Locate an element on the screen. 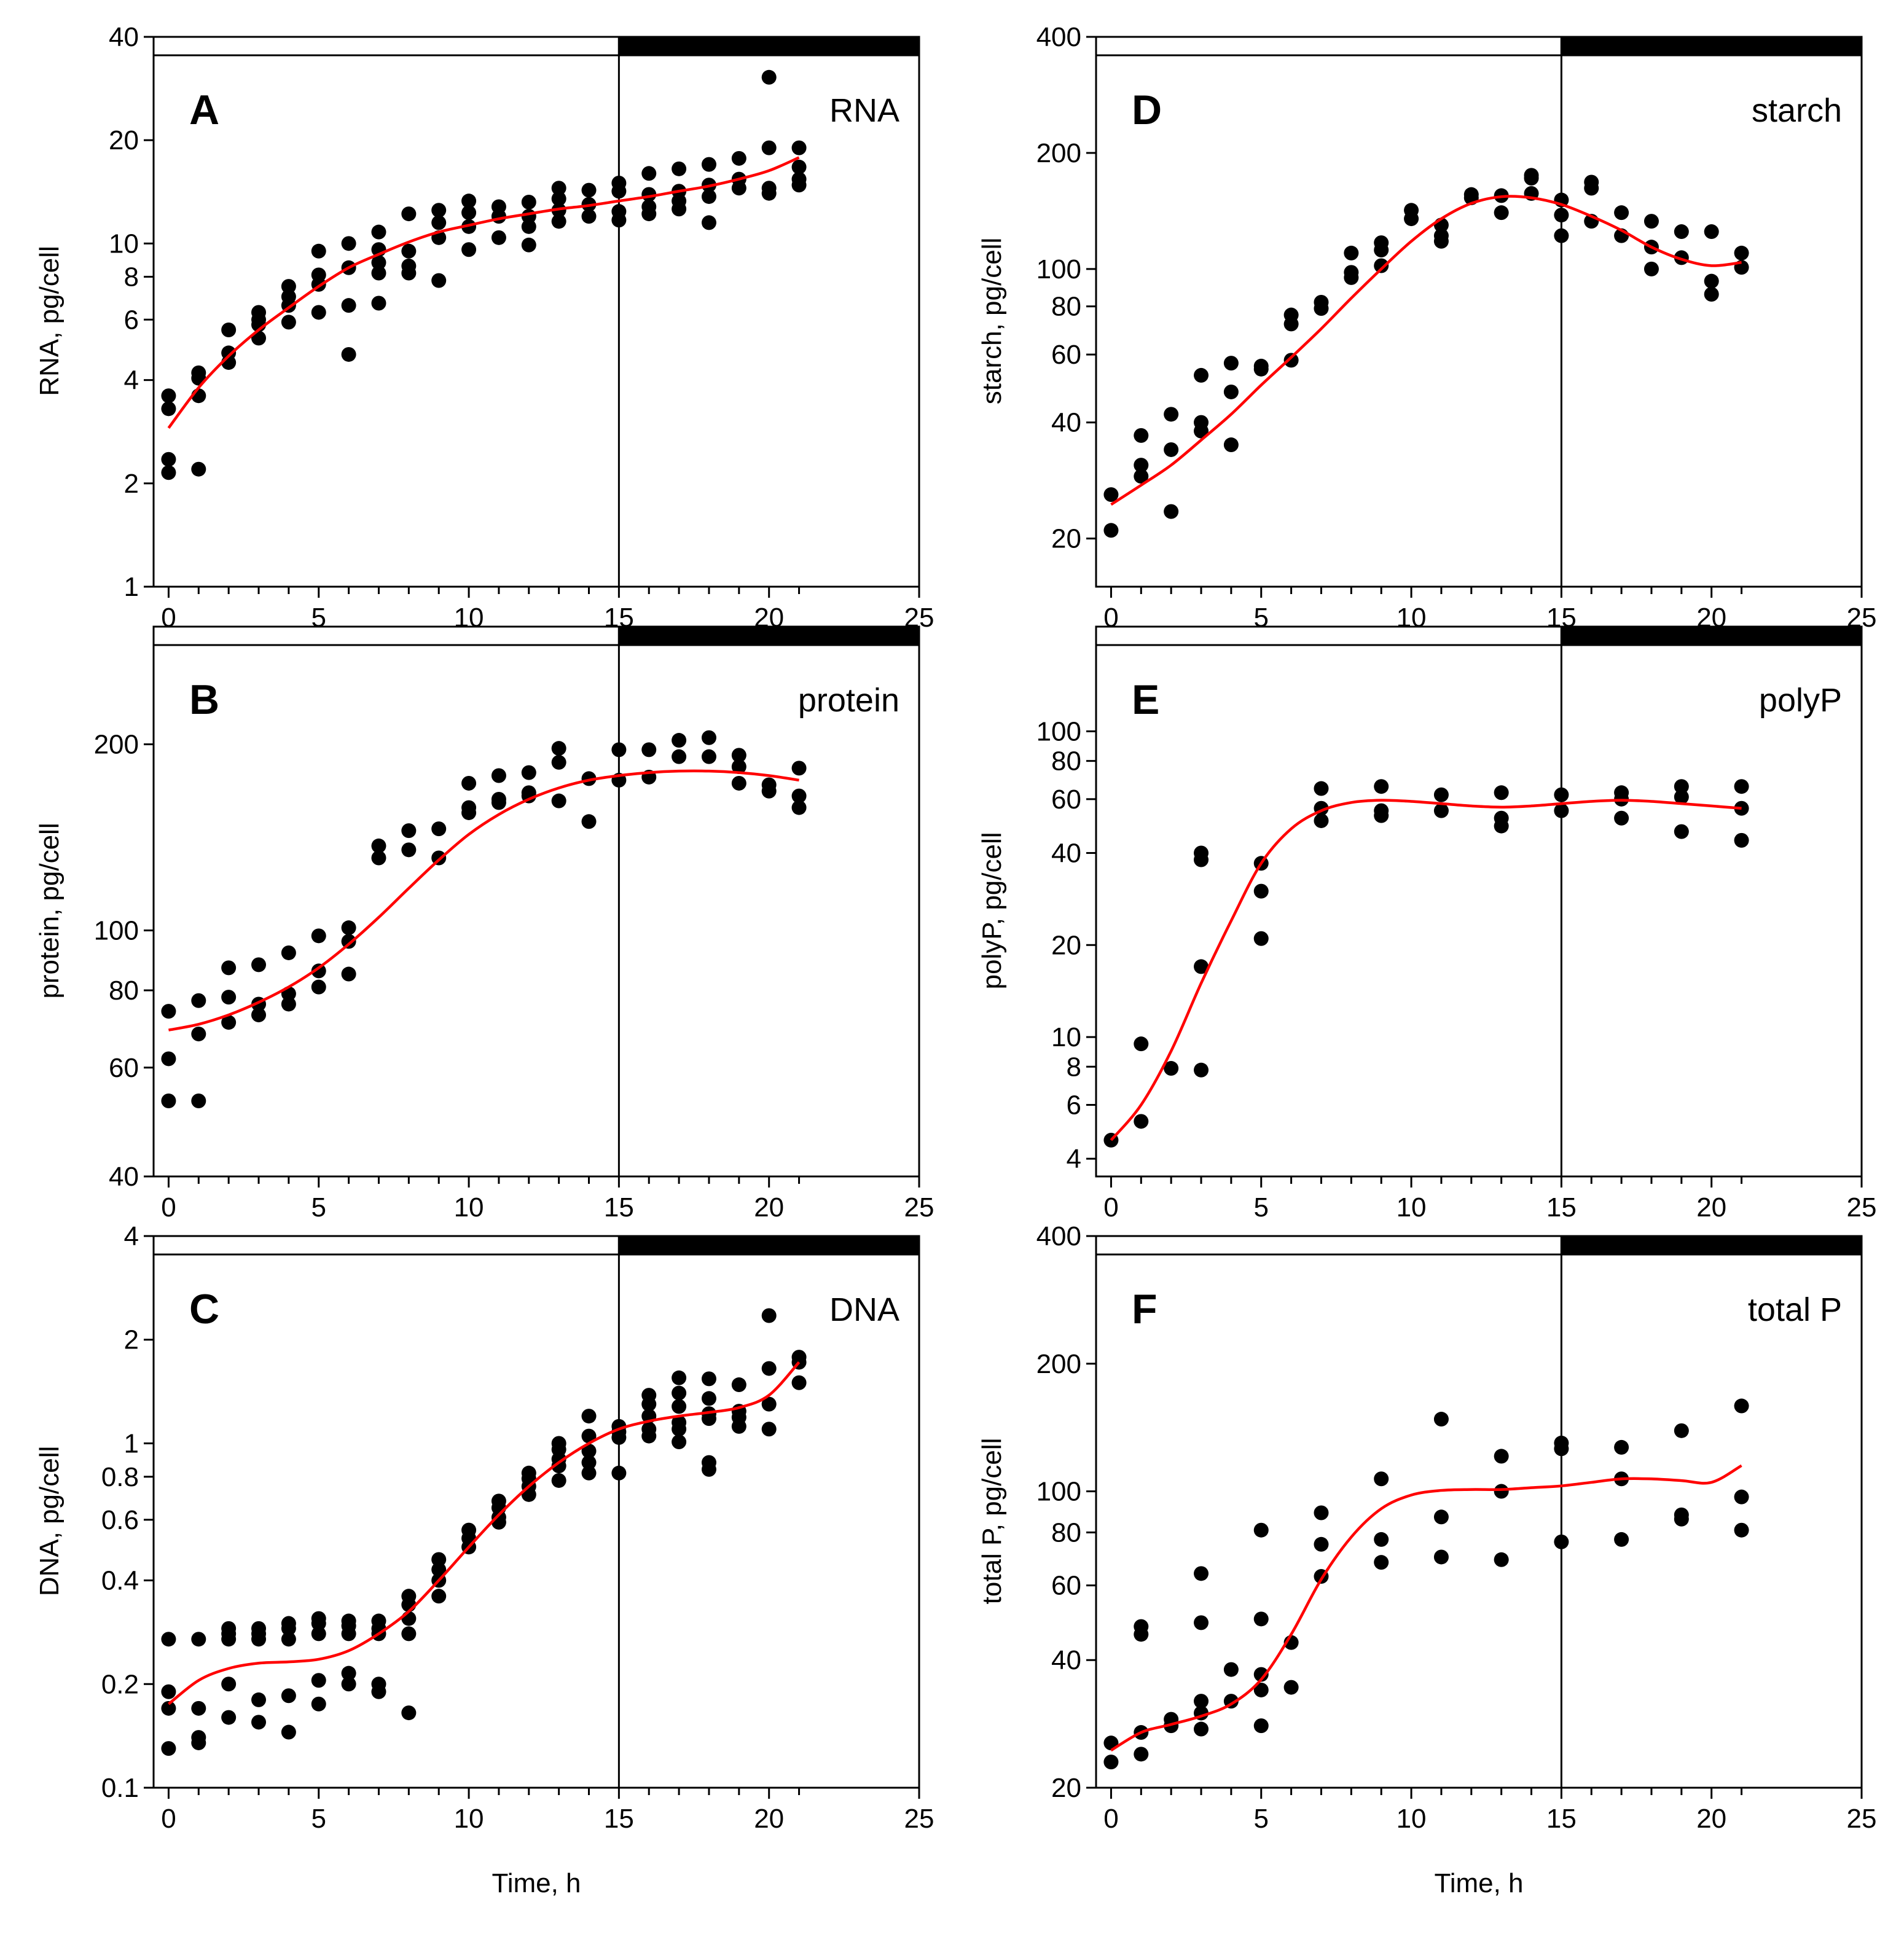 The image size is (1904, 1937). y-tick-label: 2 is located at coordinates (131, 484).